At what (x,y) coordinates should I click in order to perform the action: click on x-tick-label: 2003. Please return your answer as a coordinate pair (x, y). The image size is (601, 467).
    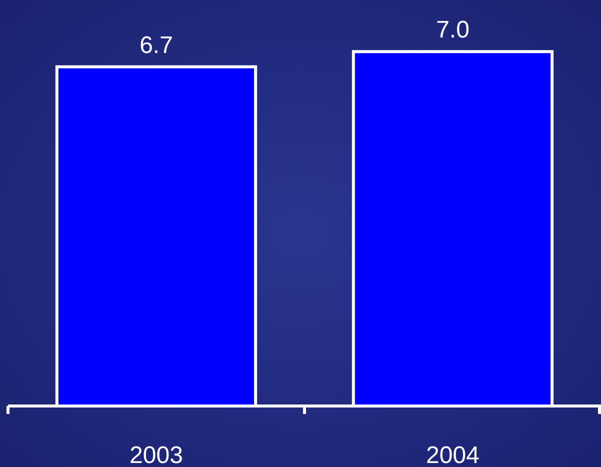
    Looking at the image, I should click on (156, 454).